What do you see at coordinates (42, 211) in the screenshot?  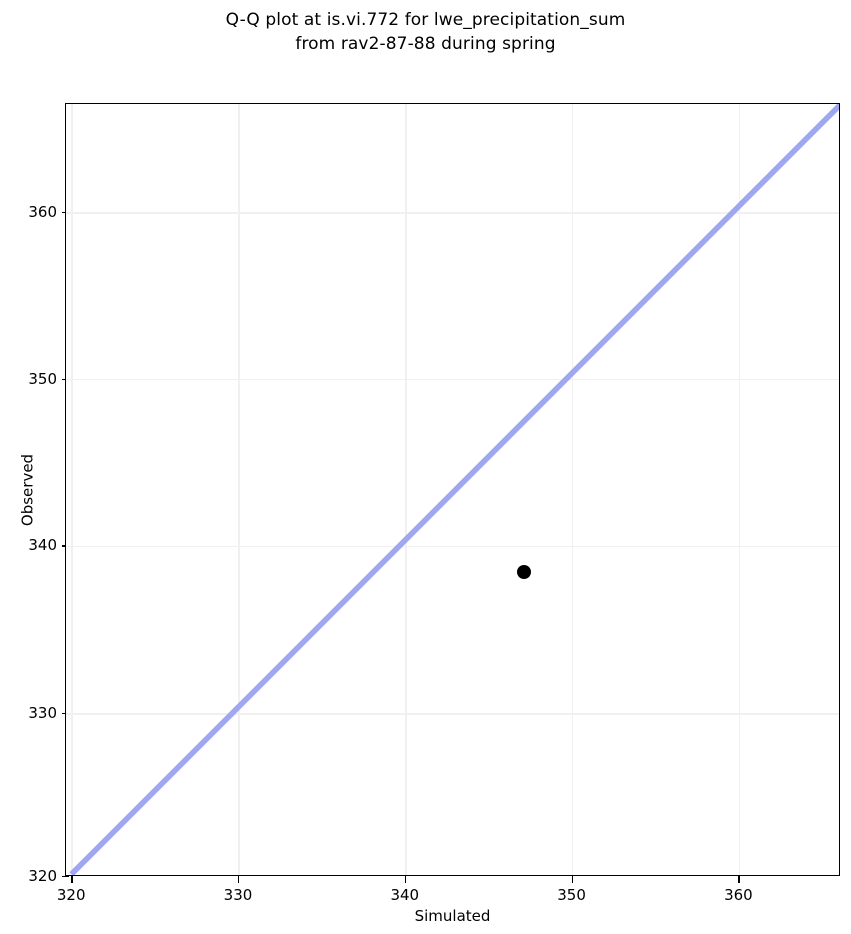 I see `y-tick-label: 360` at bounding box center [42, 211].